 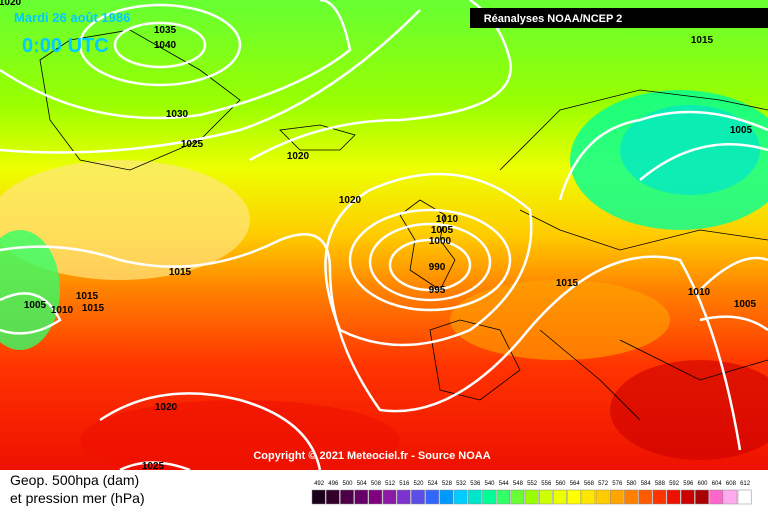 What do you see at coordinates (475, 484) in the screenshot?
I see `scale-label: 536` at bounding box center [475, 484].